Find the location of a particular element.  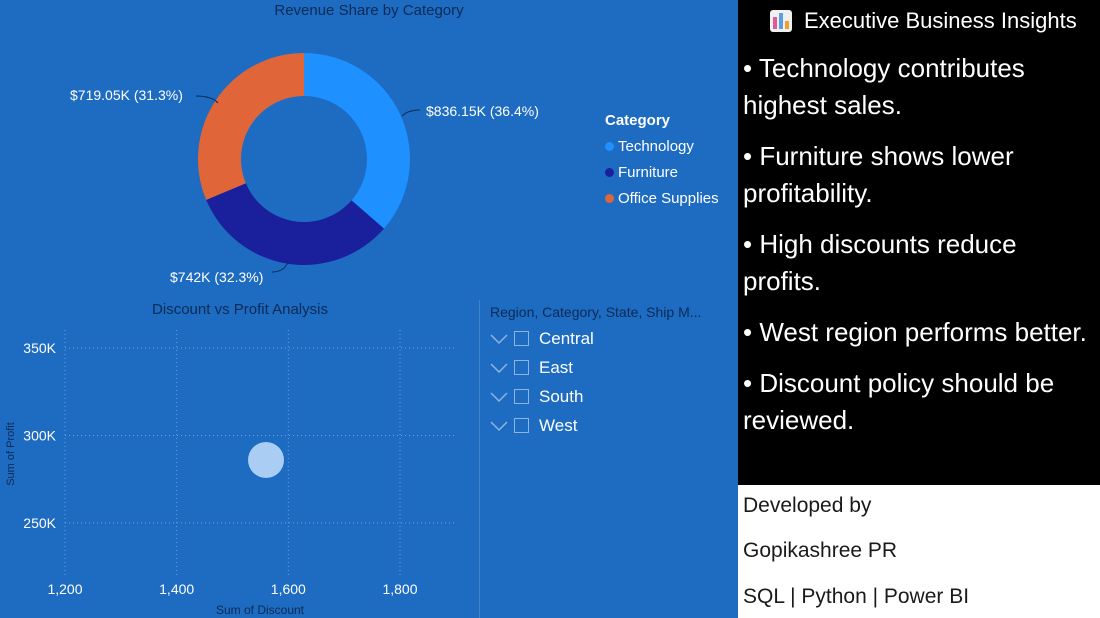

credit-developed-by: Developed by is located at coordinates (807, 505).